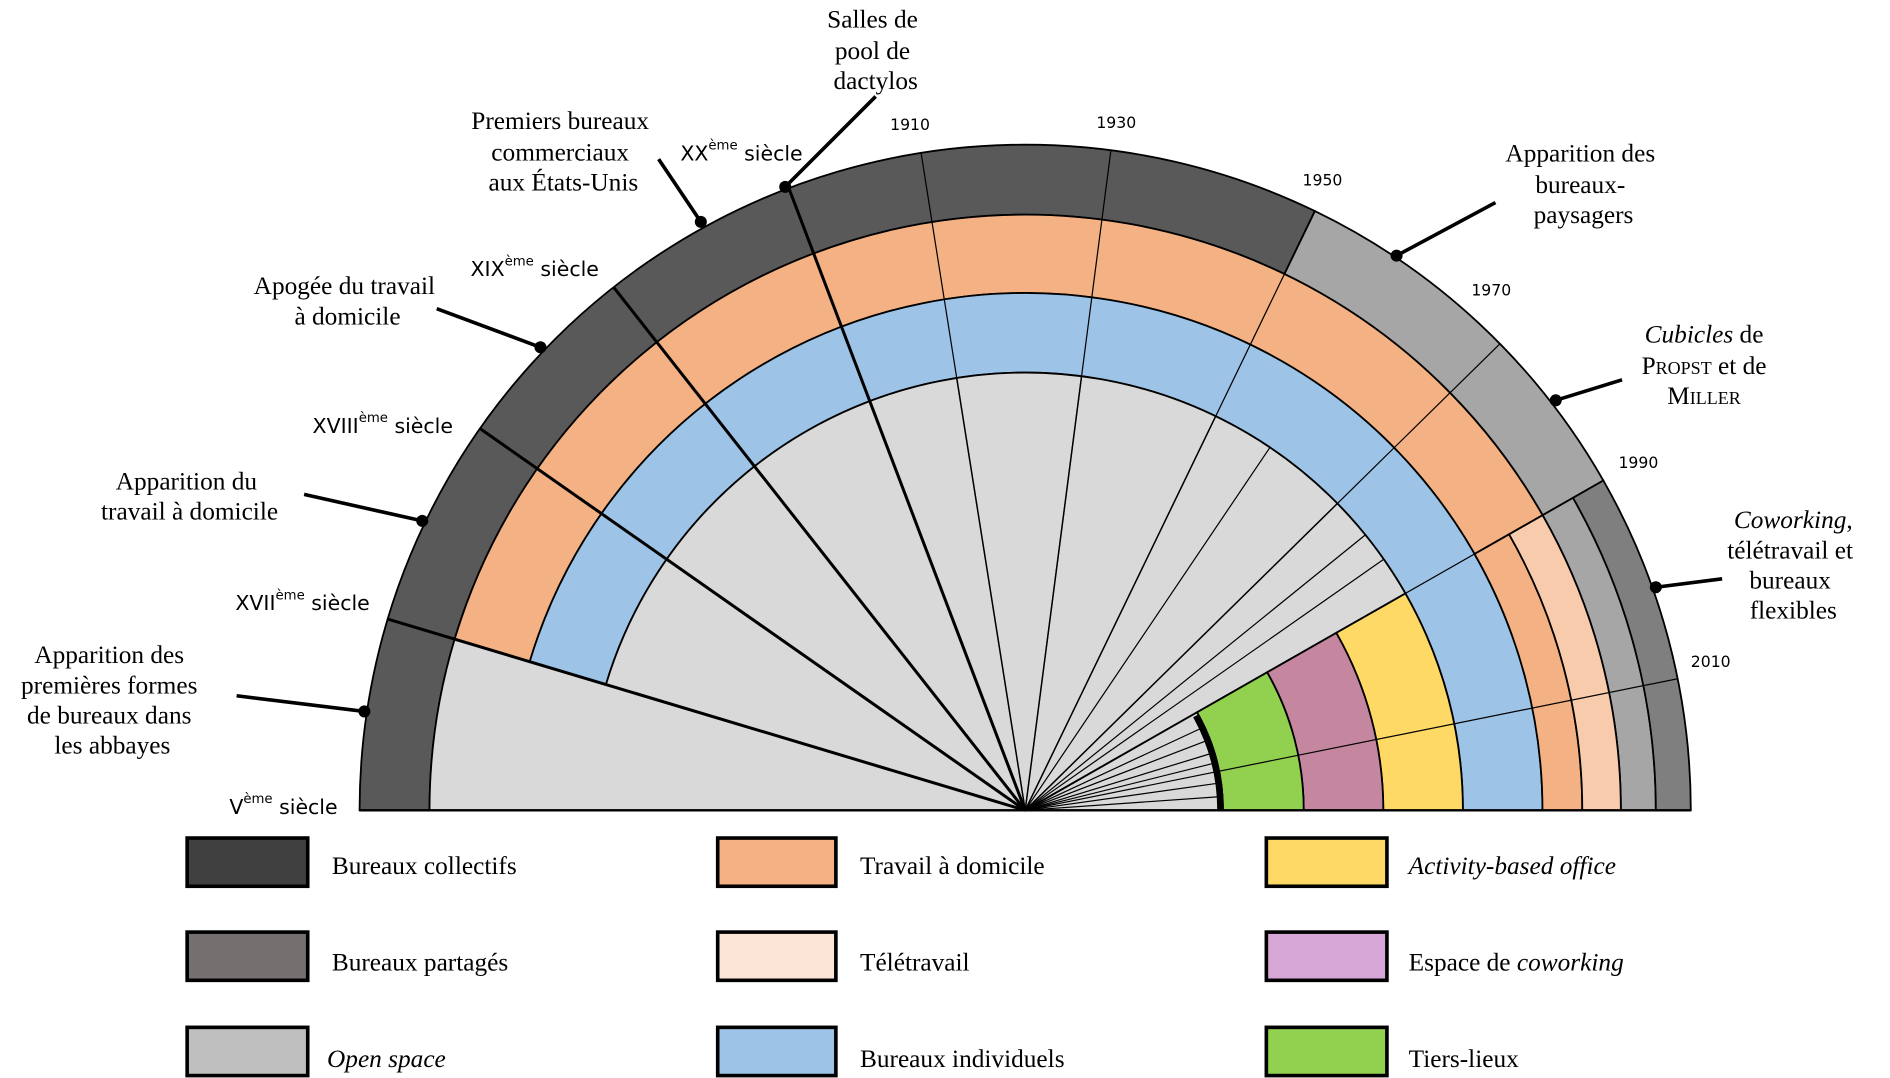 This screenshot has width=1890, height=1078. I want to click on annotation: Coworking,, so click(1793, 520).